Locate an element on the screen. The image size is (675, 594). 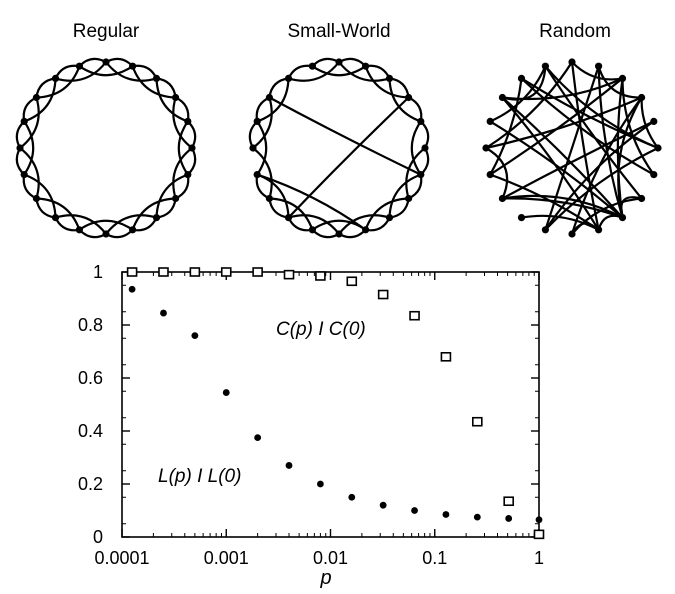
small-world-network-diagram is located at coordinates (339, 148).